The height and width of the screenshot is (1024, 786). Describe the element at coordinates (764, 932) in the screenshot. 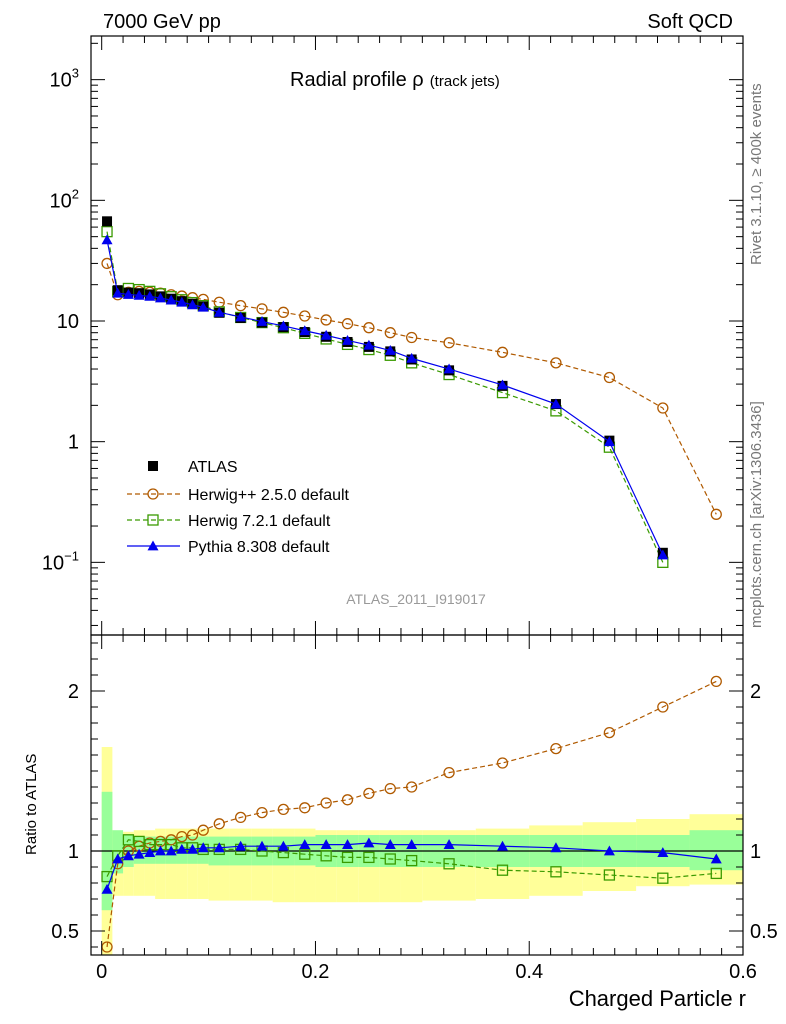

I see `ratio-tick-label-right-0: 0.5` at that location.